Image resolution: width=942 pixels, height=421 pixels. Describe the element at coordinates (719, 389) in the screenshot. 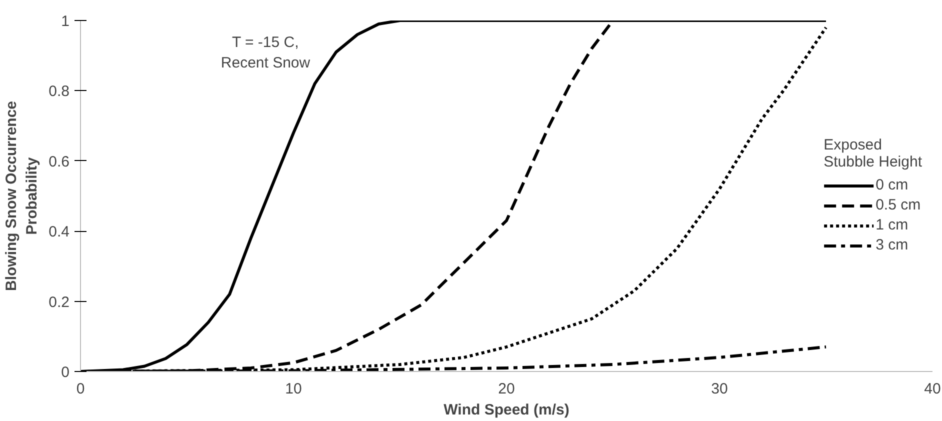

I see `x-tick-label: 30` at that location.